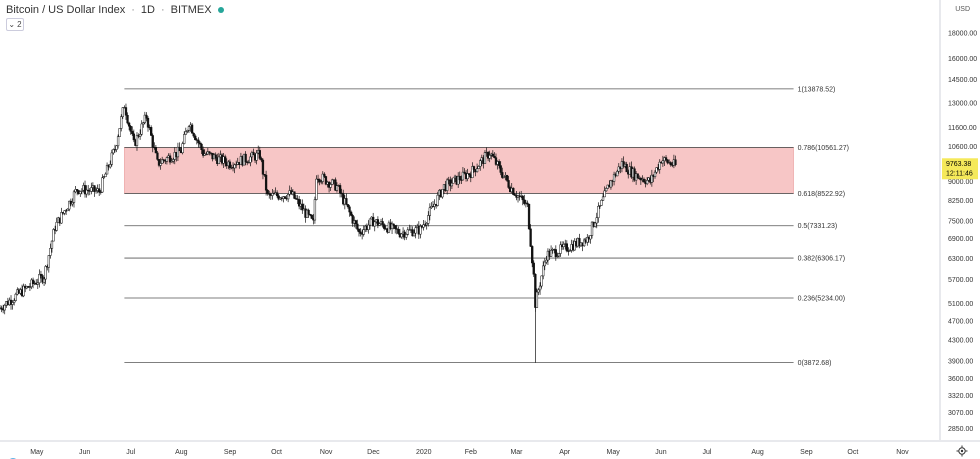 This screenshot has width=980, height=459. Describe the element at coordinates (902, 452) in the screenshot. I see `time-tick-label: Nov` at that location.